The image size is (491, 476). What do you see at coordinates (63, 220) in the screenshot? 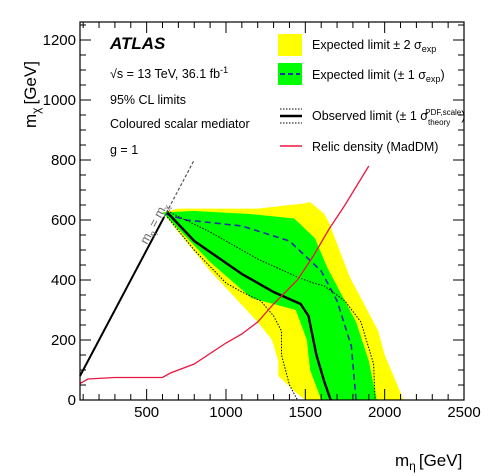
I see `y-tick-label: 600` at bounding box center [63, 220].